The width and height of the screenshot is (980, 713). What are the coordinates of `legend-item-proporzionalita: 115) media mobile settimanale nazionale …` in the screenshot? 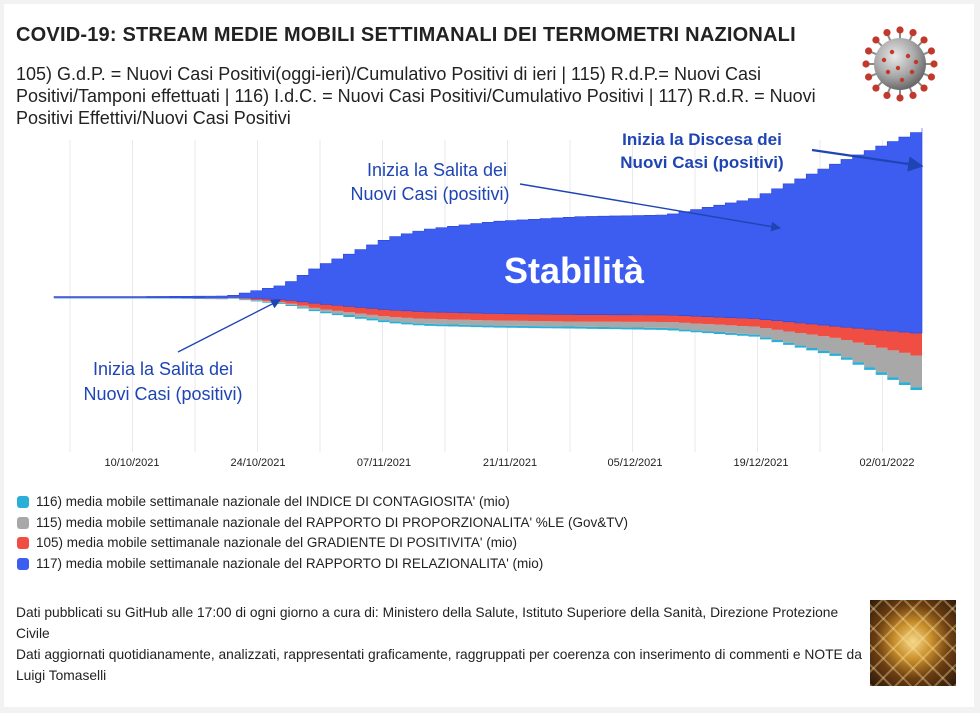 It's located at (322, 525).